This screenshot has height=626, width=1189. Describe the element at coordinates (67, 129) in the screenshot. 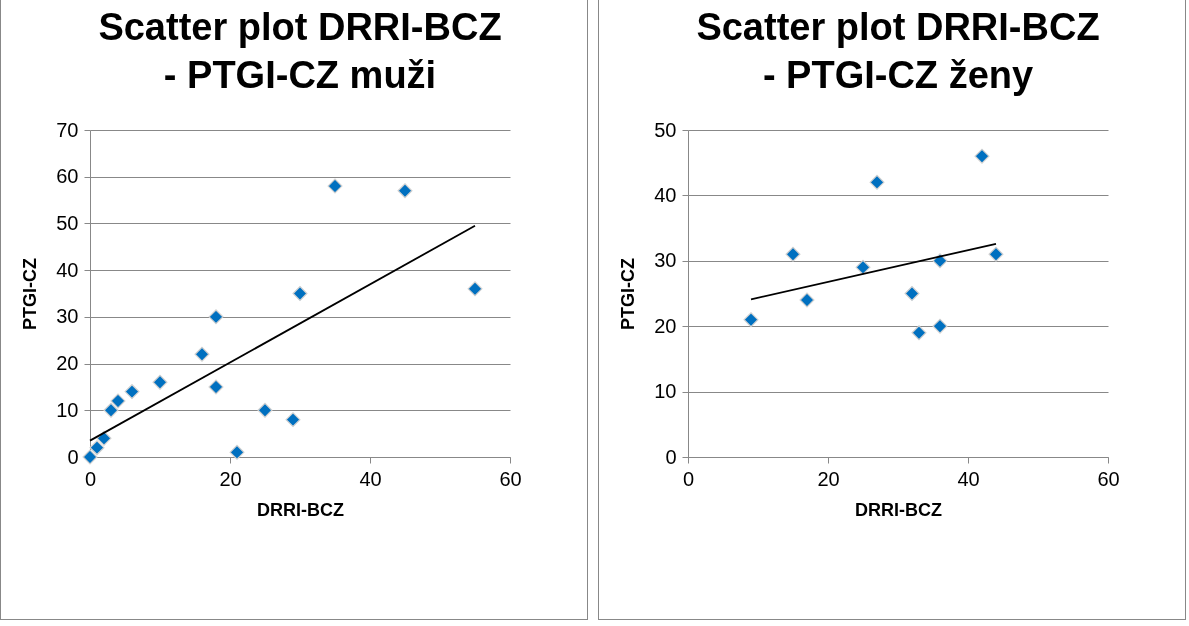

I see `y-tick-label: 70` at that location.